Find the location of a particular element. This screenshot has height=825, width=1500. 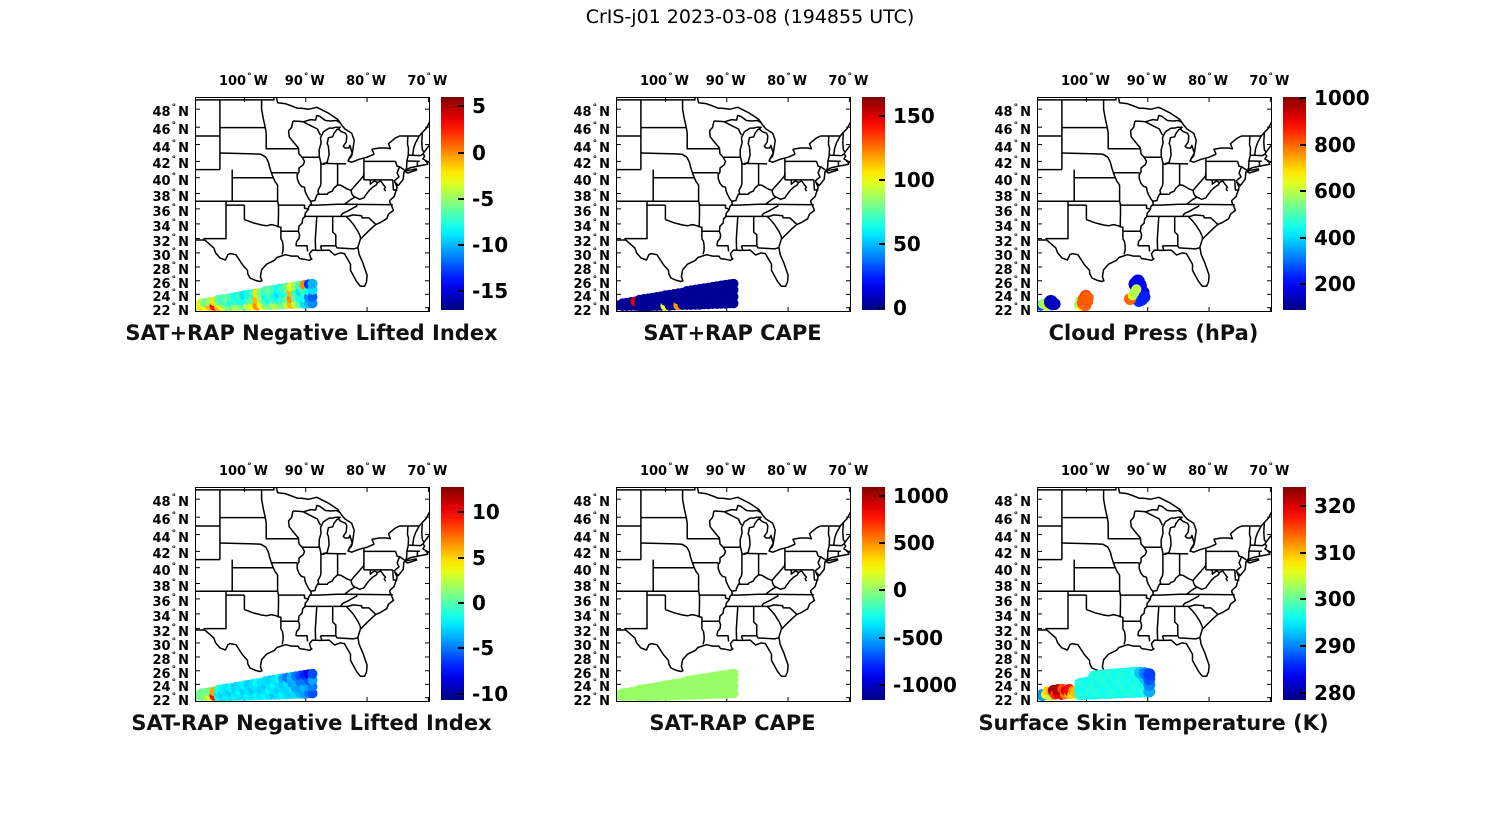

lon-tick-value: 80 is located at coordinates (1197, 471).